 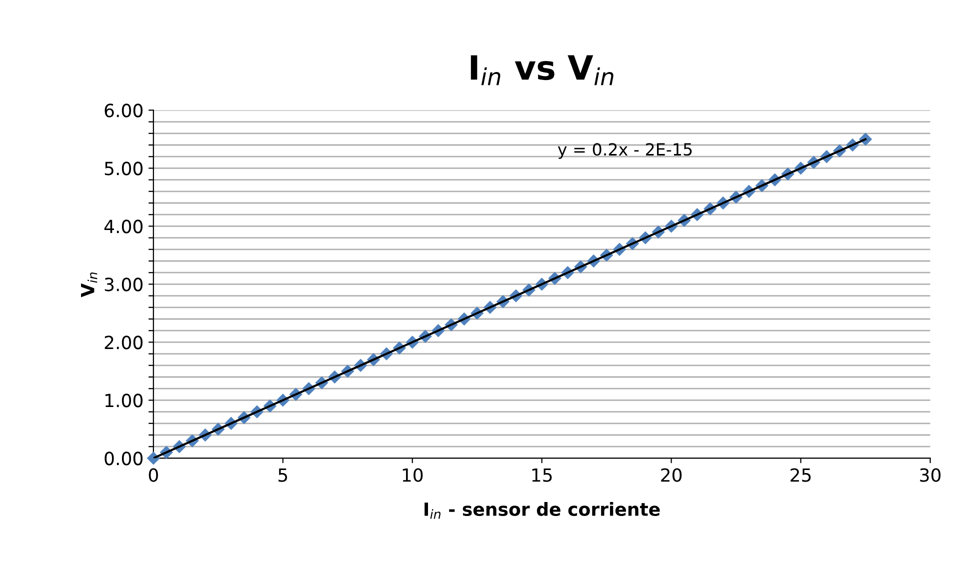 I want to click on x-tick-label: 0, so click(x=153, y=475).